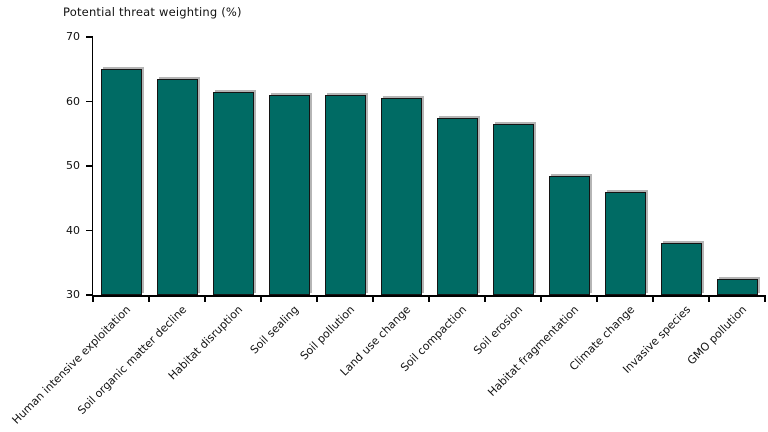 This screenshot has height=432, width=768. I want to click on bar-human-intensive-exploitation, so click(121, 182).